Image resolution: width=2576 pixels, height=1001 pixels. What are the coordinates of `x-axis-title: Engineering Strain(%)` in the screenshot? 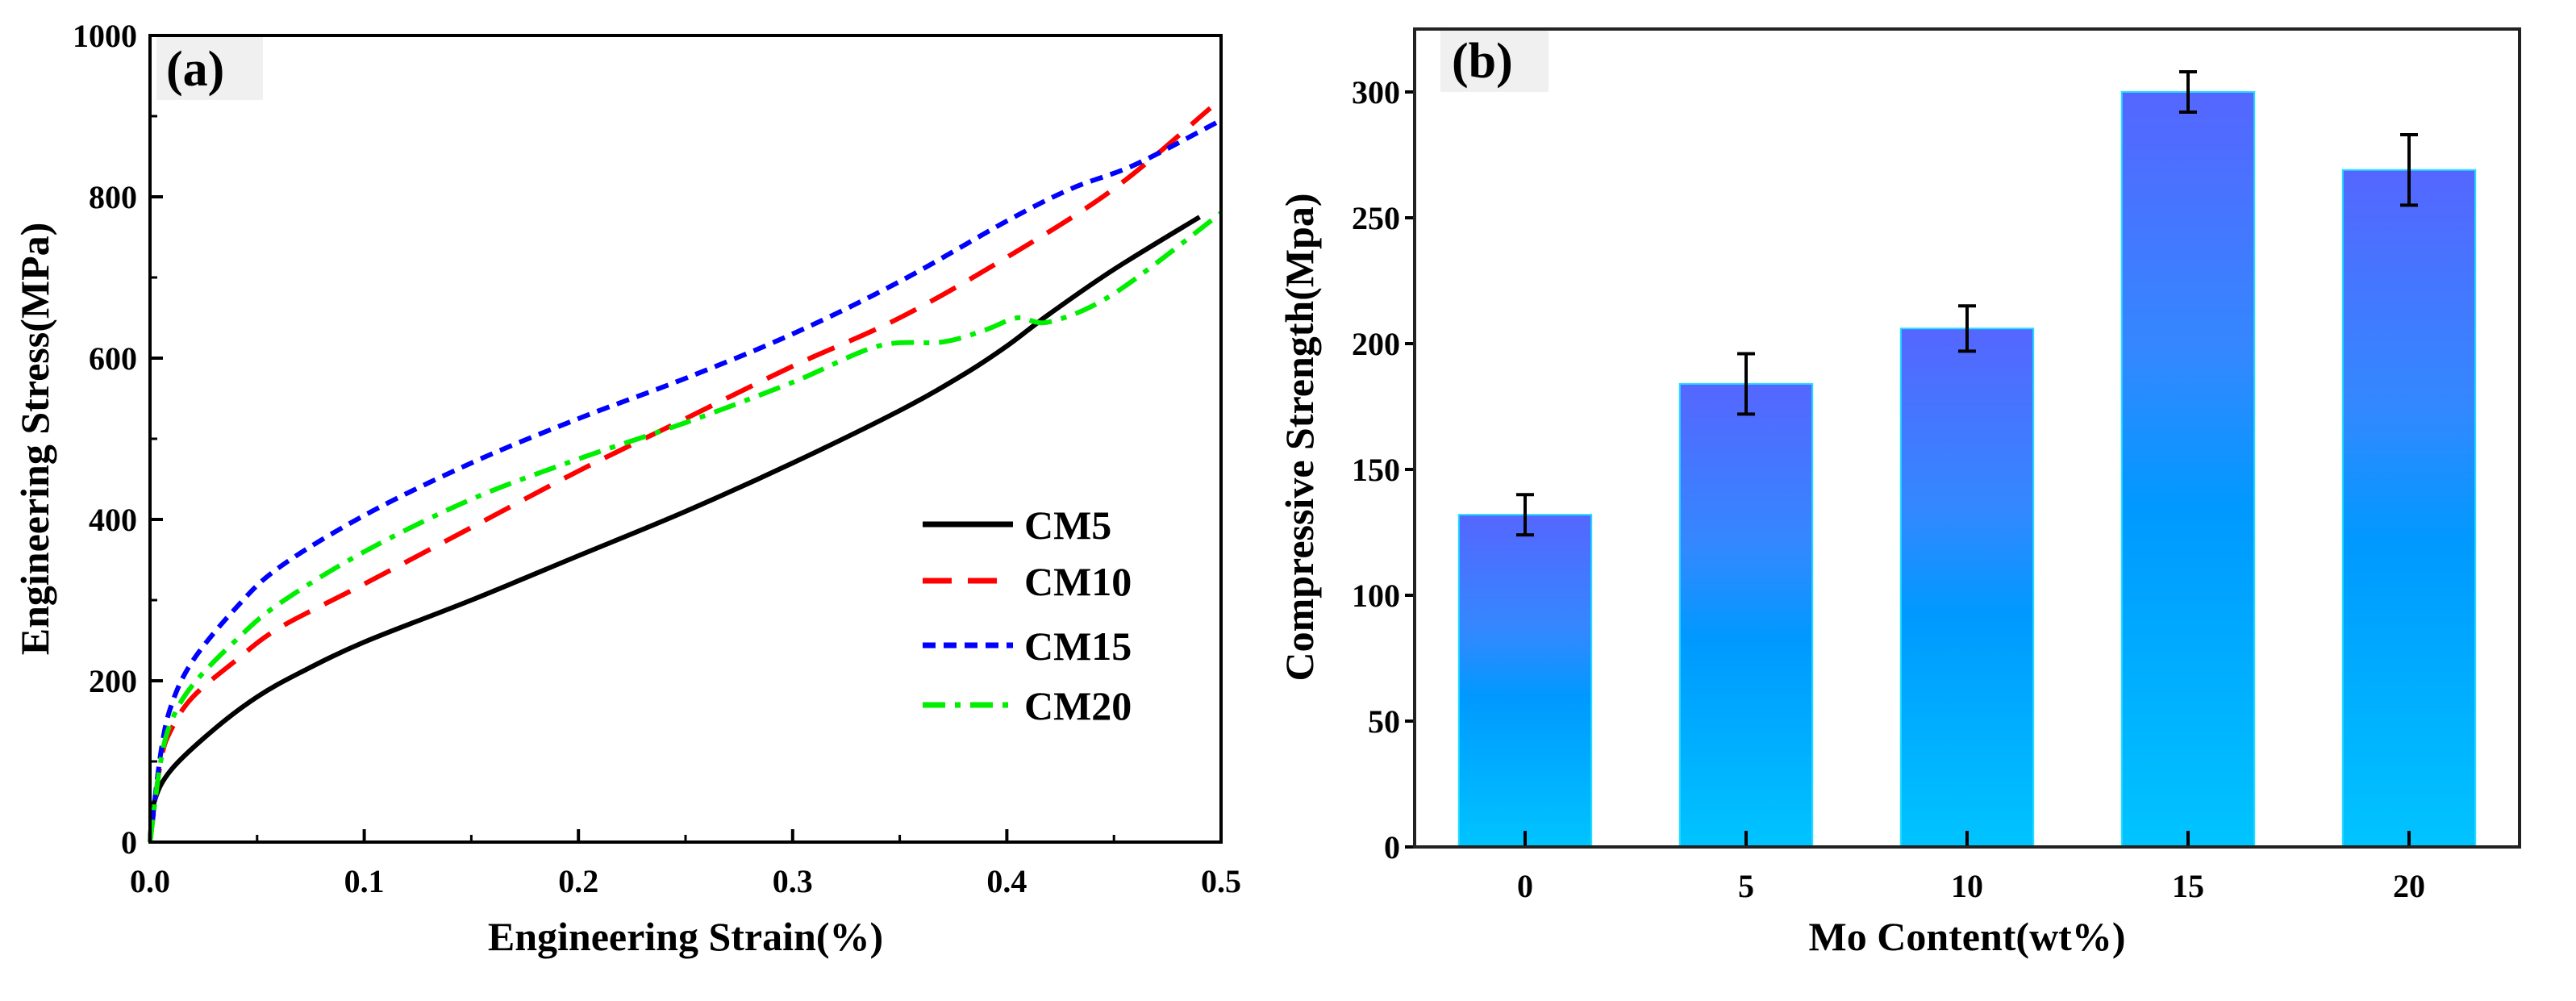 It's located at (685, 936).